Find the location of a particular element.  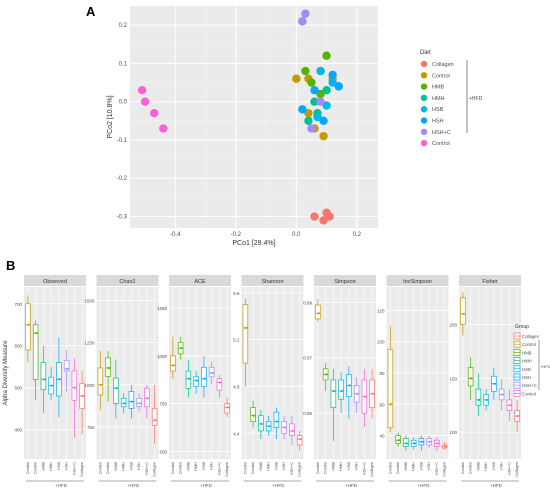

y-tick-label: 750 is located at coordinates (91, 427).